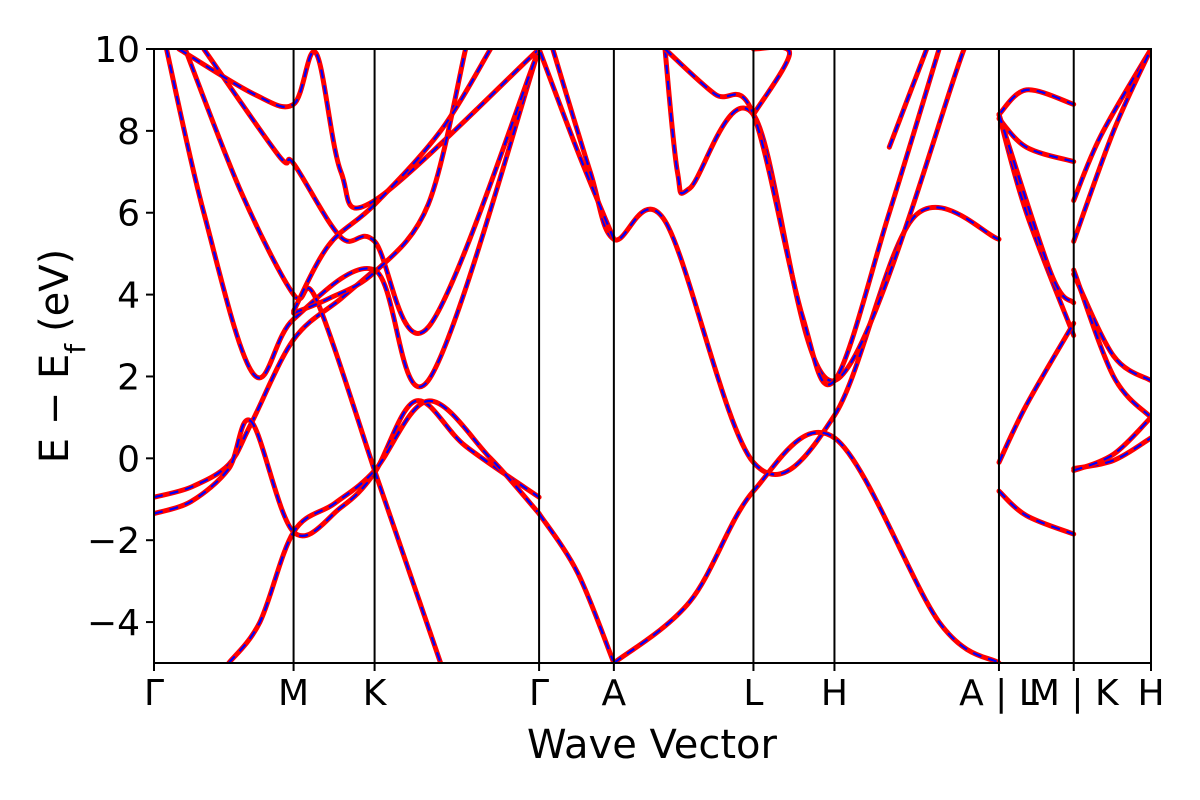 The image size is (1200, 800). I want to click on y-tick-label-4: 4, so click(128, 296).